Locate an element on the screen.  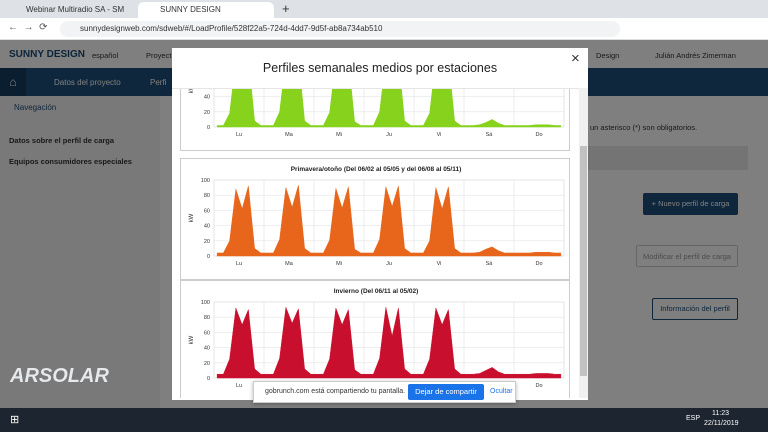
logo-overlay: ARSOLAR is located at coordinates (59, 376).